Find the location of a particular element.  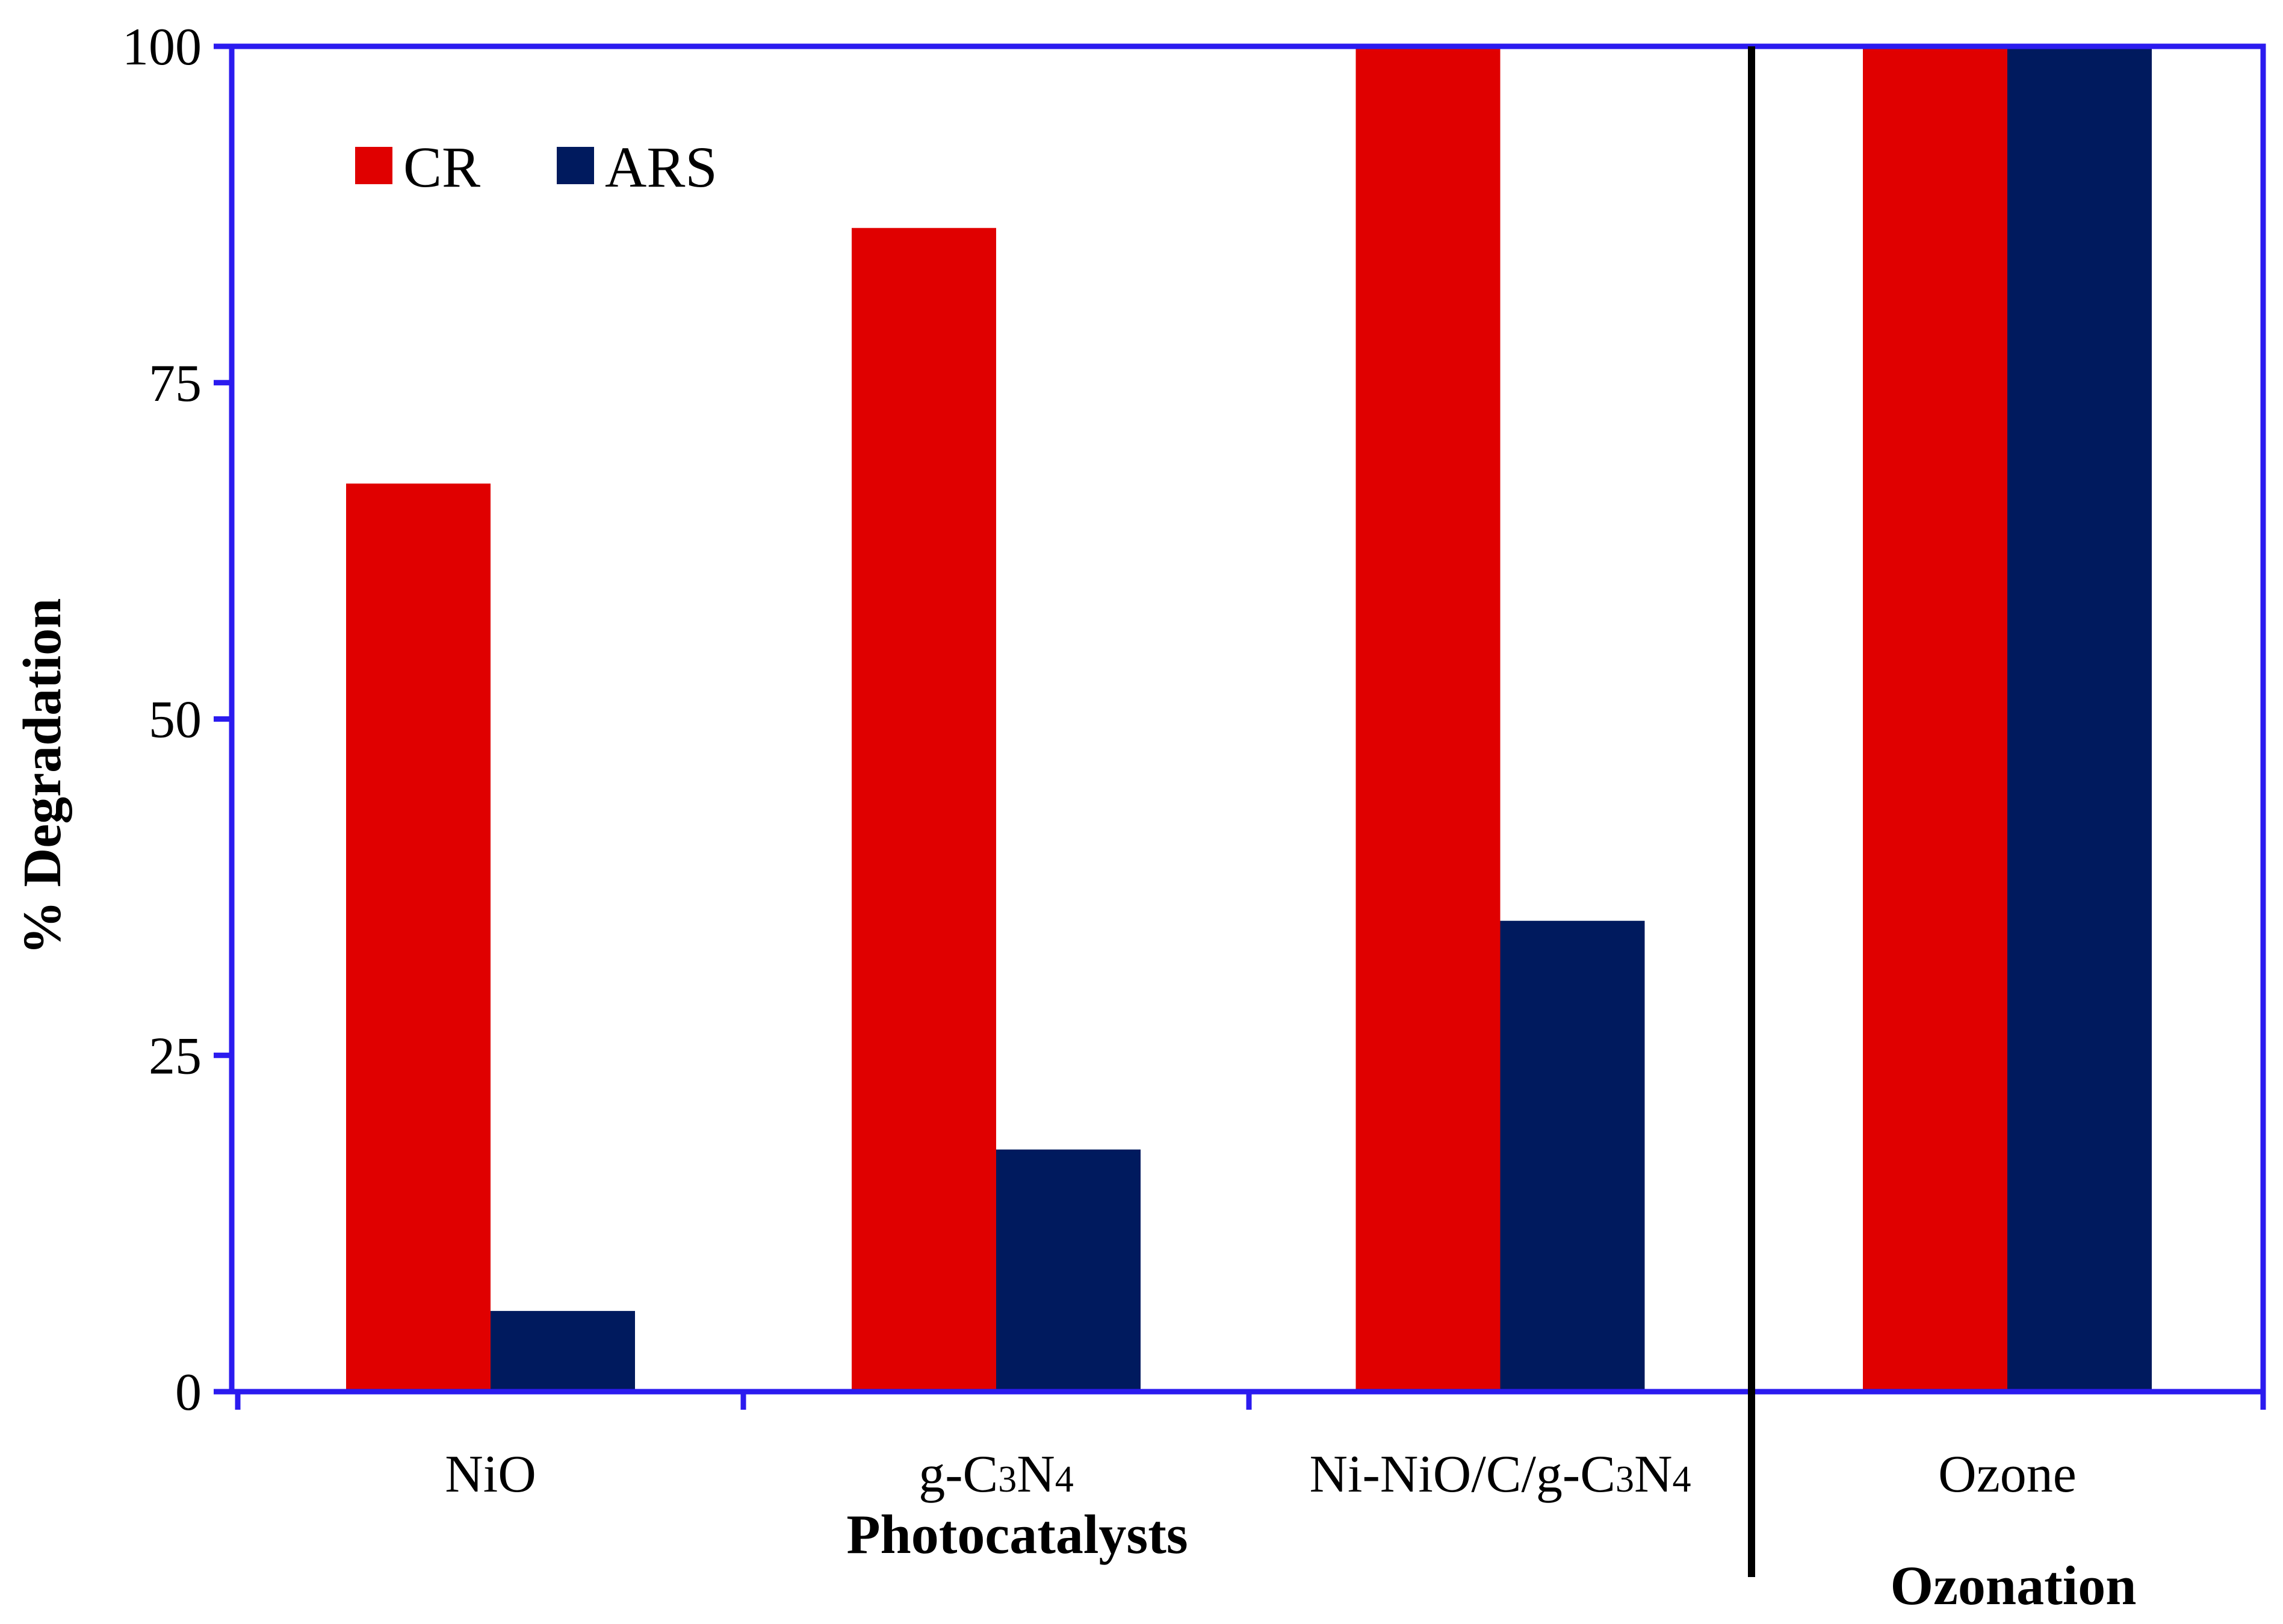

bar-cr-ni-nio-c-g-c3n4 is located at coordinates (1428, 719).